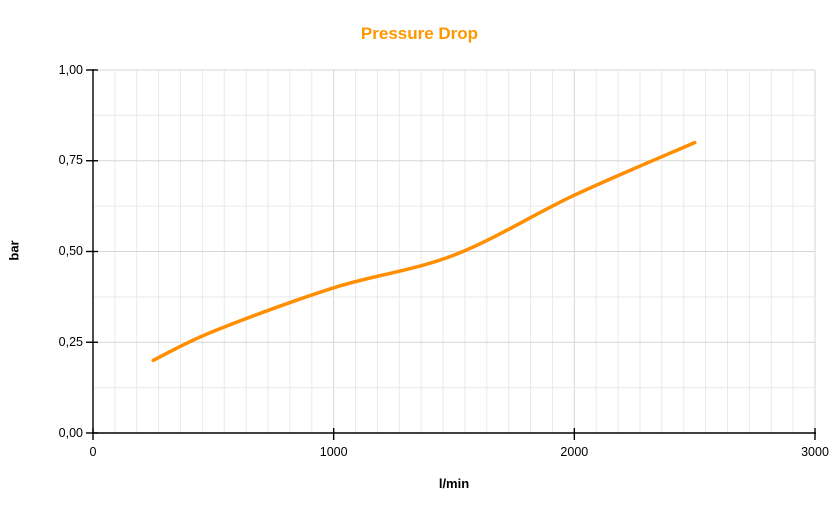 The image size is (839, 518). I want to click on y-tick-label: 1,00, so click(70, 69).